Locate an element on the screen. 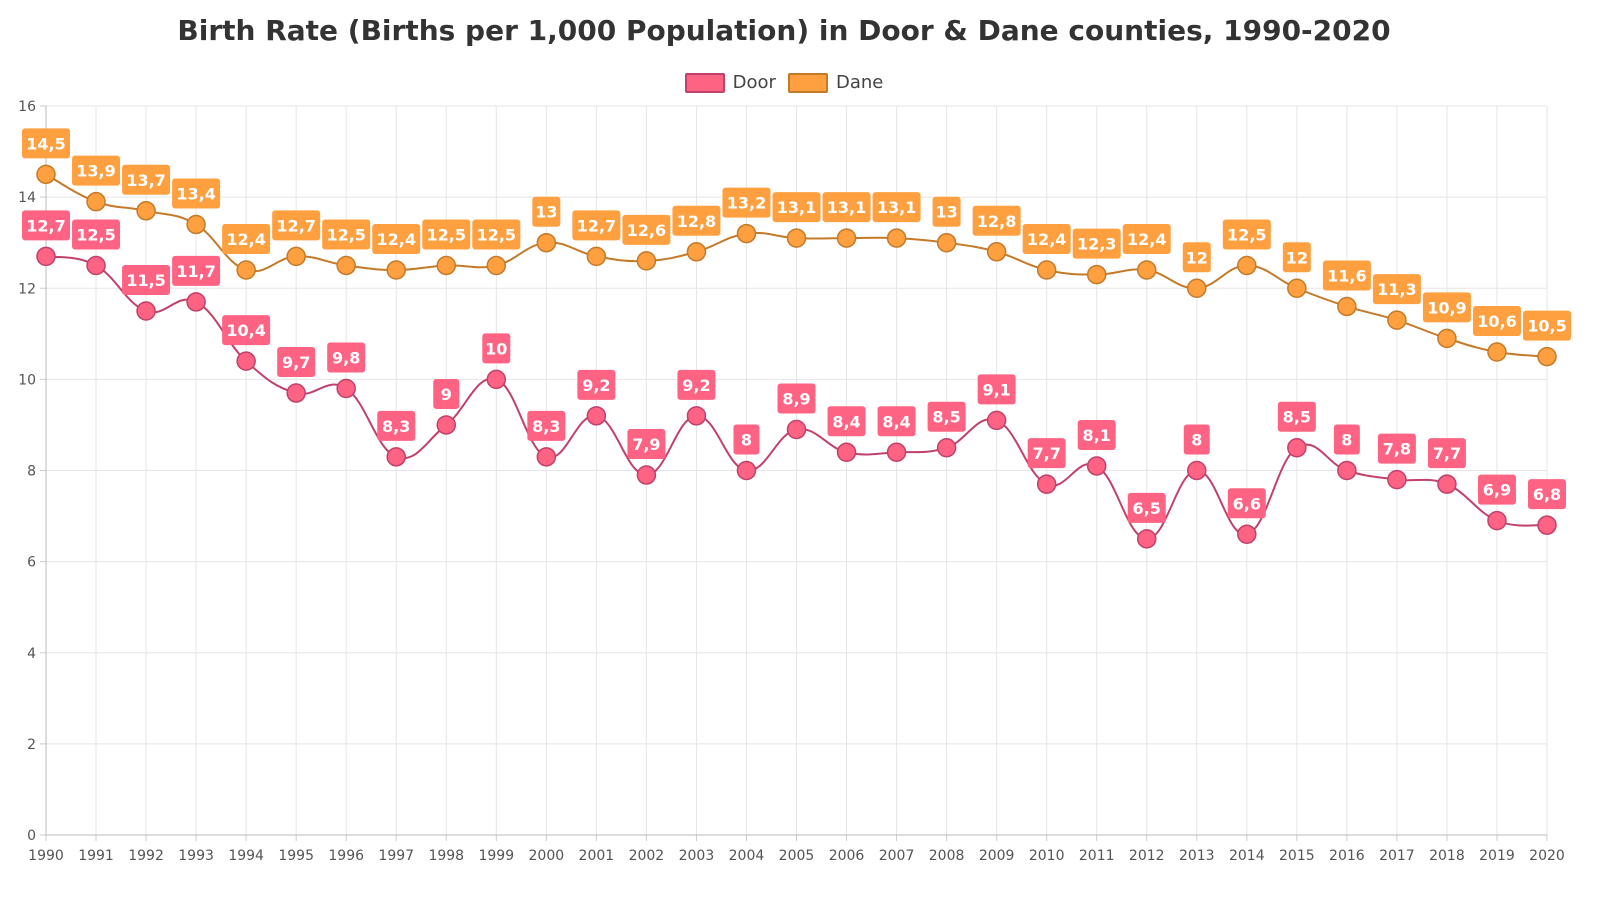 Image resolution: width=1600 pixels, height=900 pixels. y-tick-label: 2 is located at coordinates (31, 745).